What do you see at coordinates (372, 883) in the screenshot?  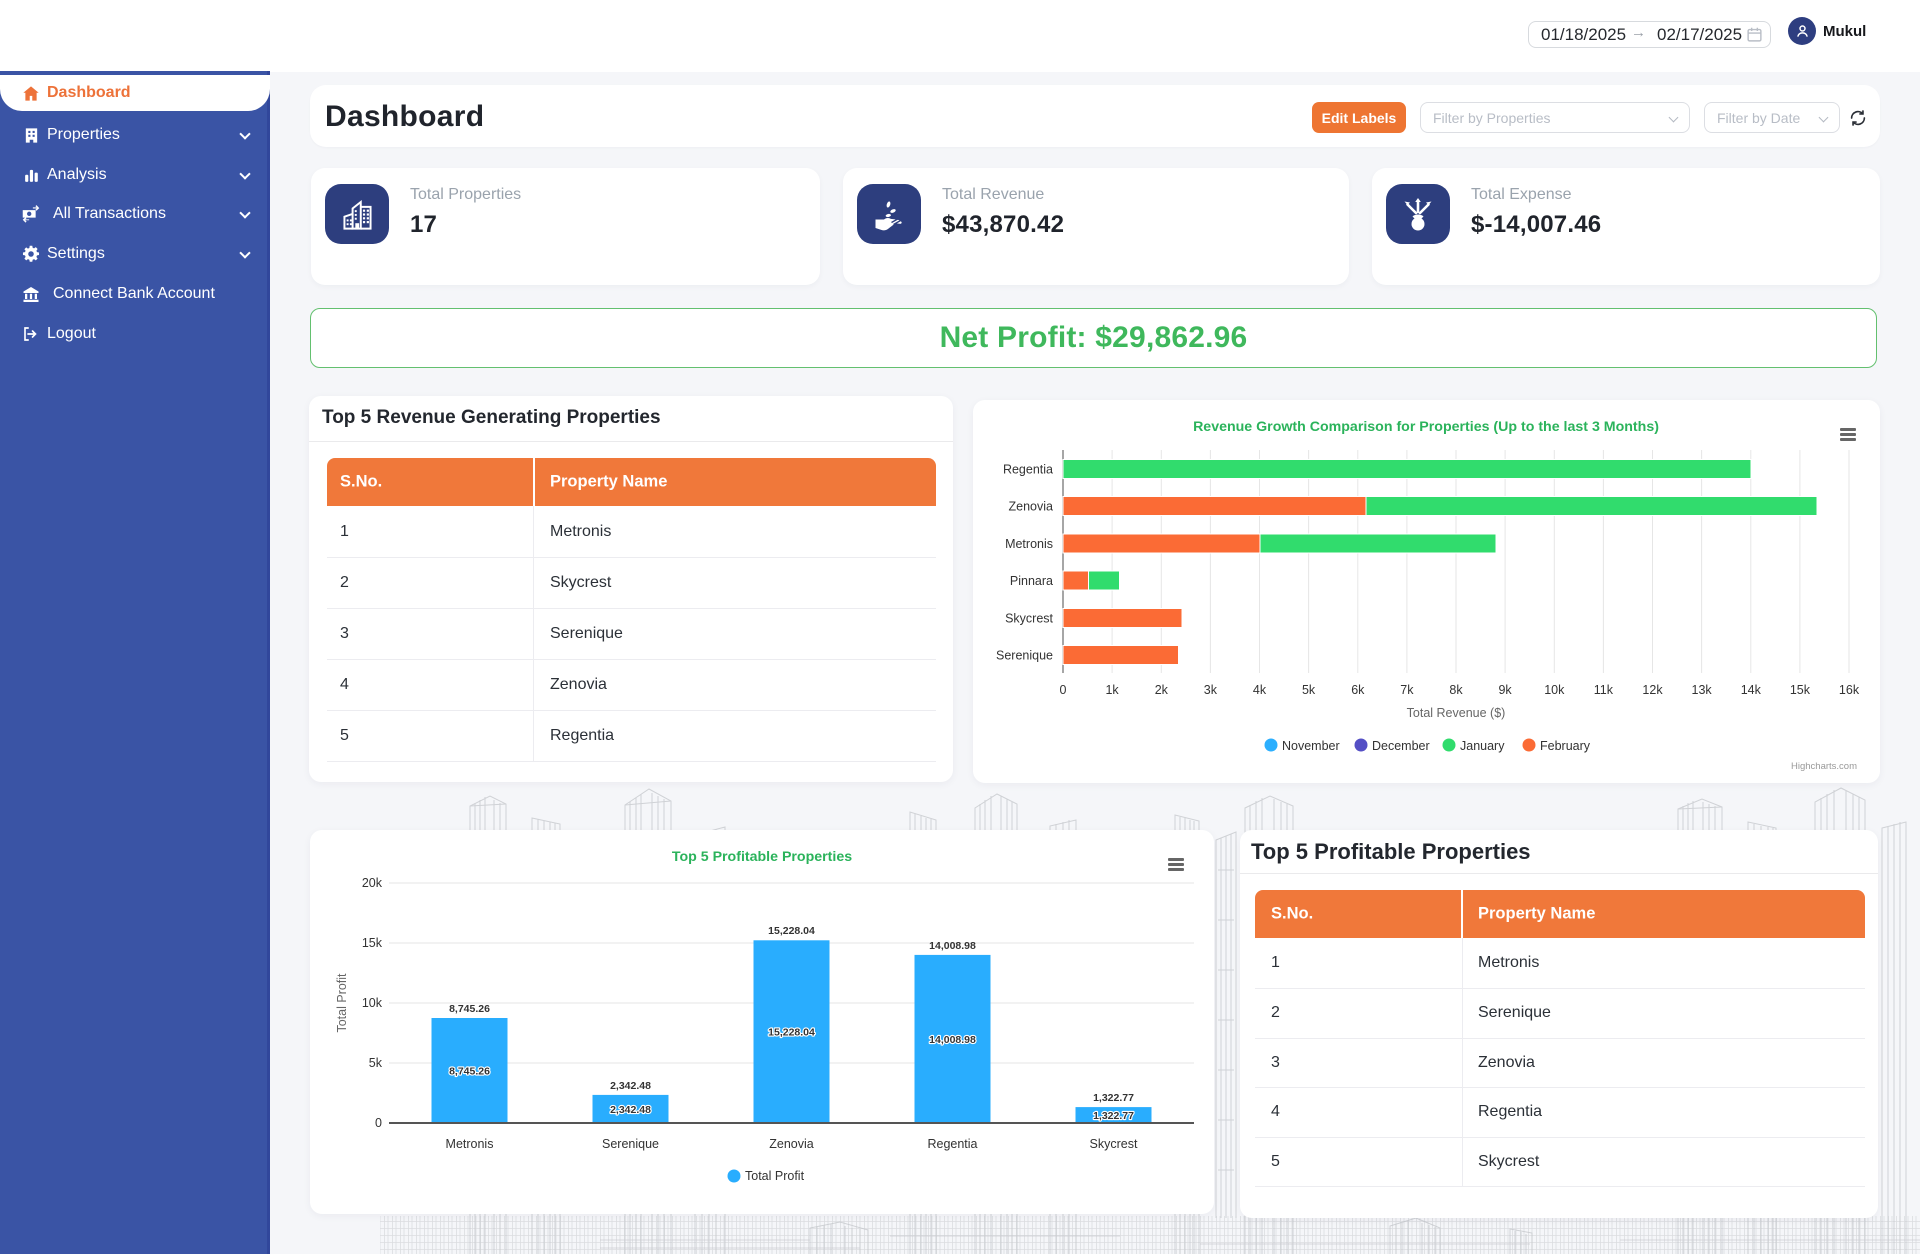 I see `svg-text: 20k` at bounding box center [372, 883].